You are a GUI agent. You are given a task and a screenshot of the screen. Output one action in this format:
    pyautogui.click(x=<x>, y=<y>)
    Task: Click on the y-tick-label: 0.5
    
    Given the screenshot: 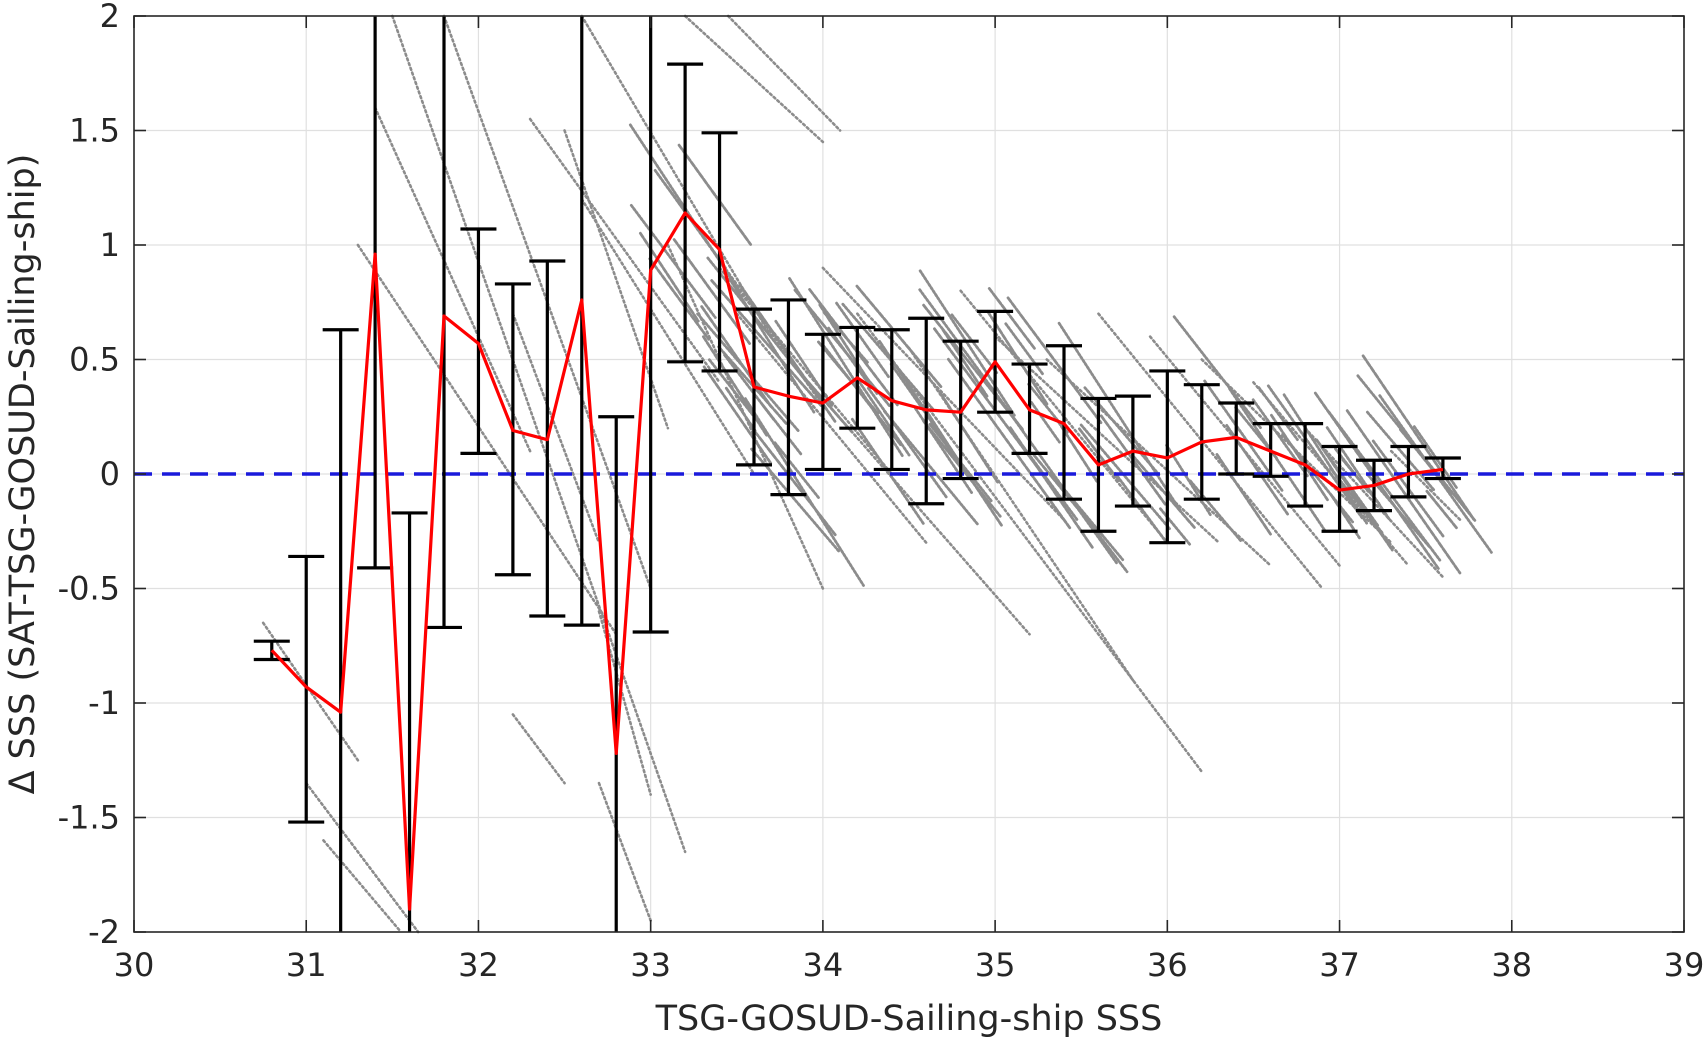 What is the action you would take?
    pyautogui.click(x=94, y=360)
    